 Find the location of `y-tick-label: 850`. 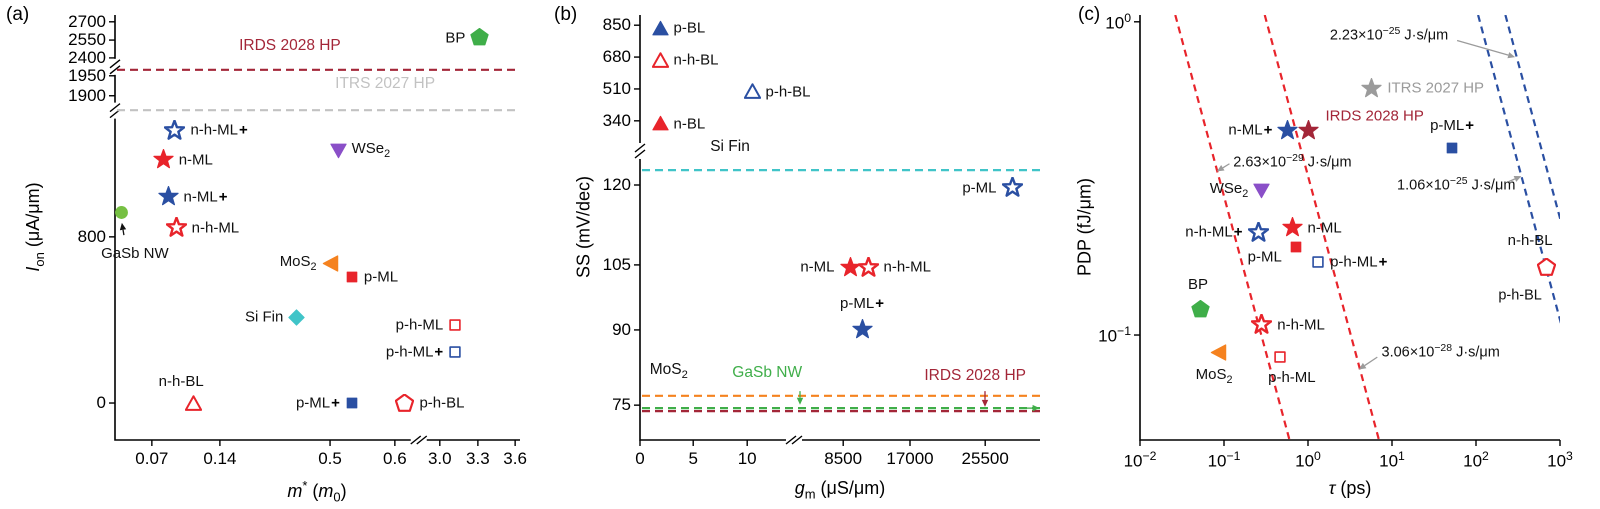

y-tick-label: 850 is located at coordinates (616, 25).